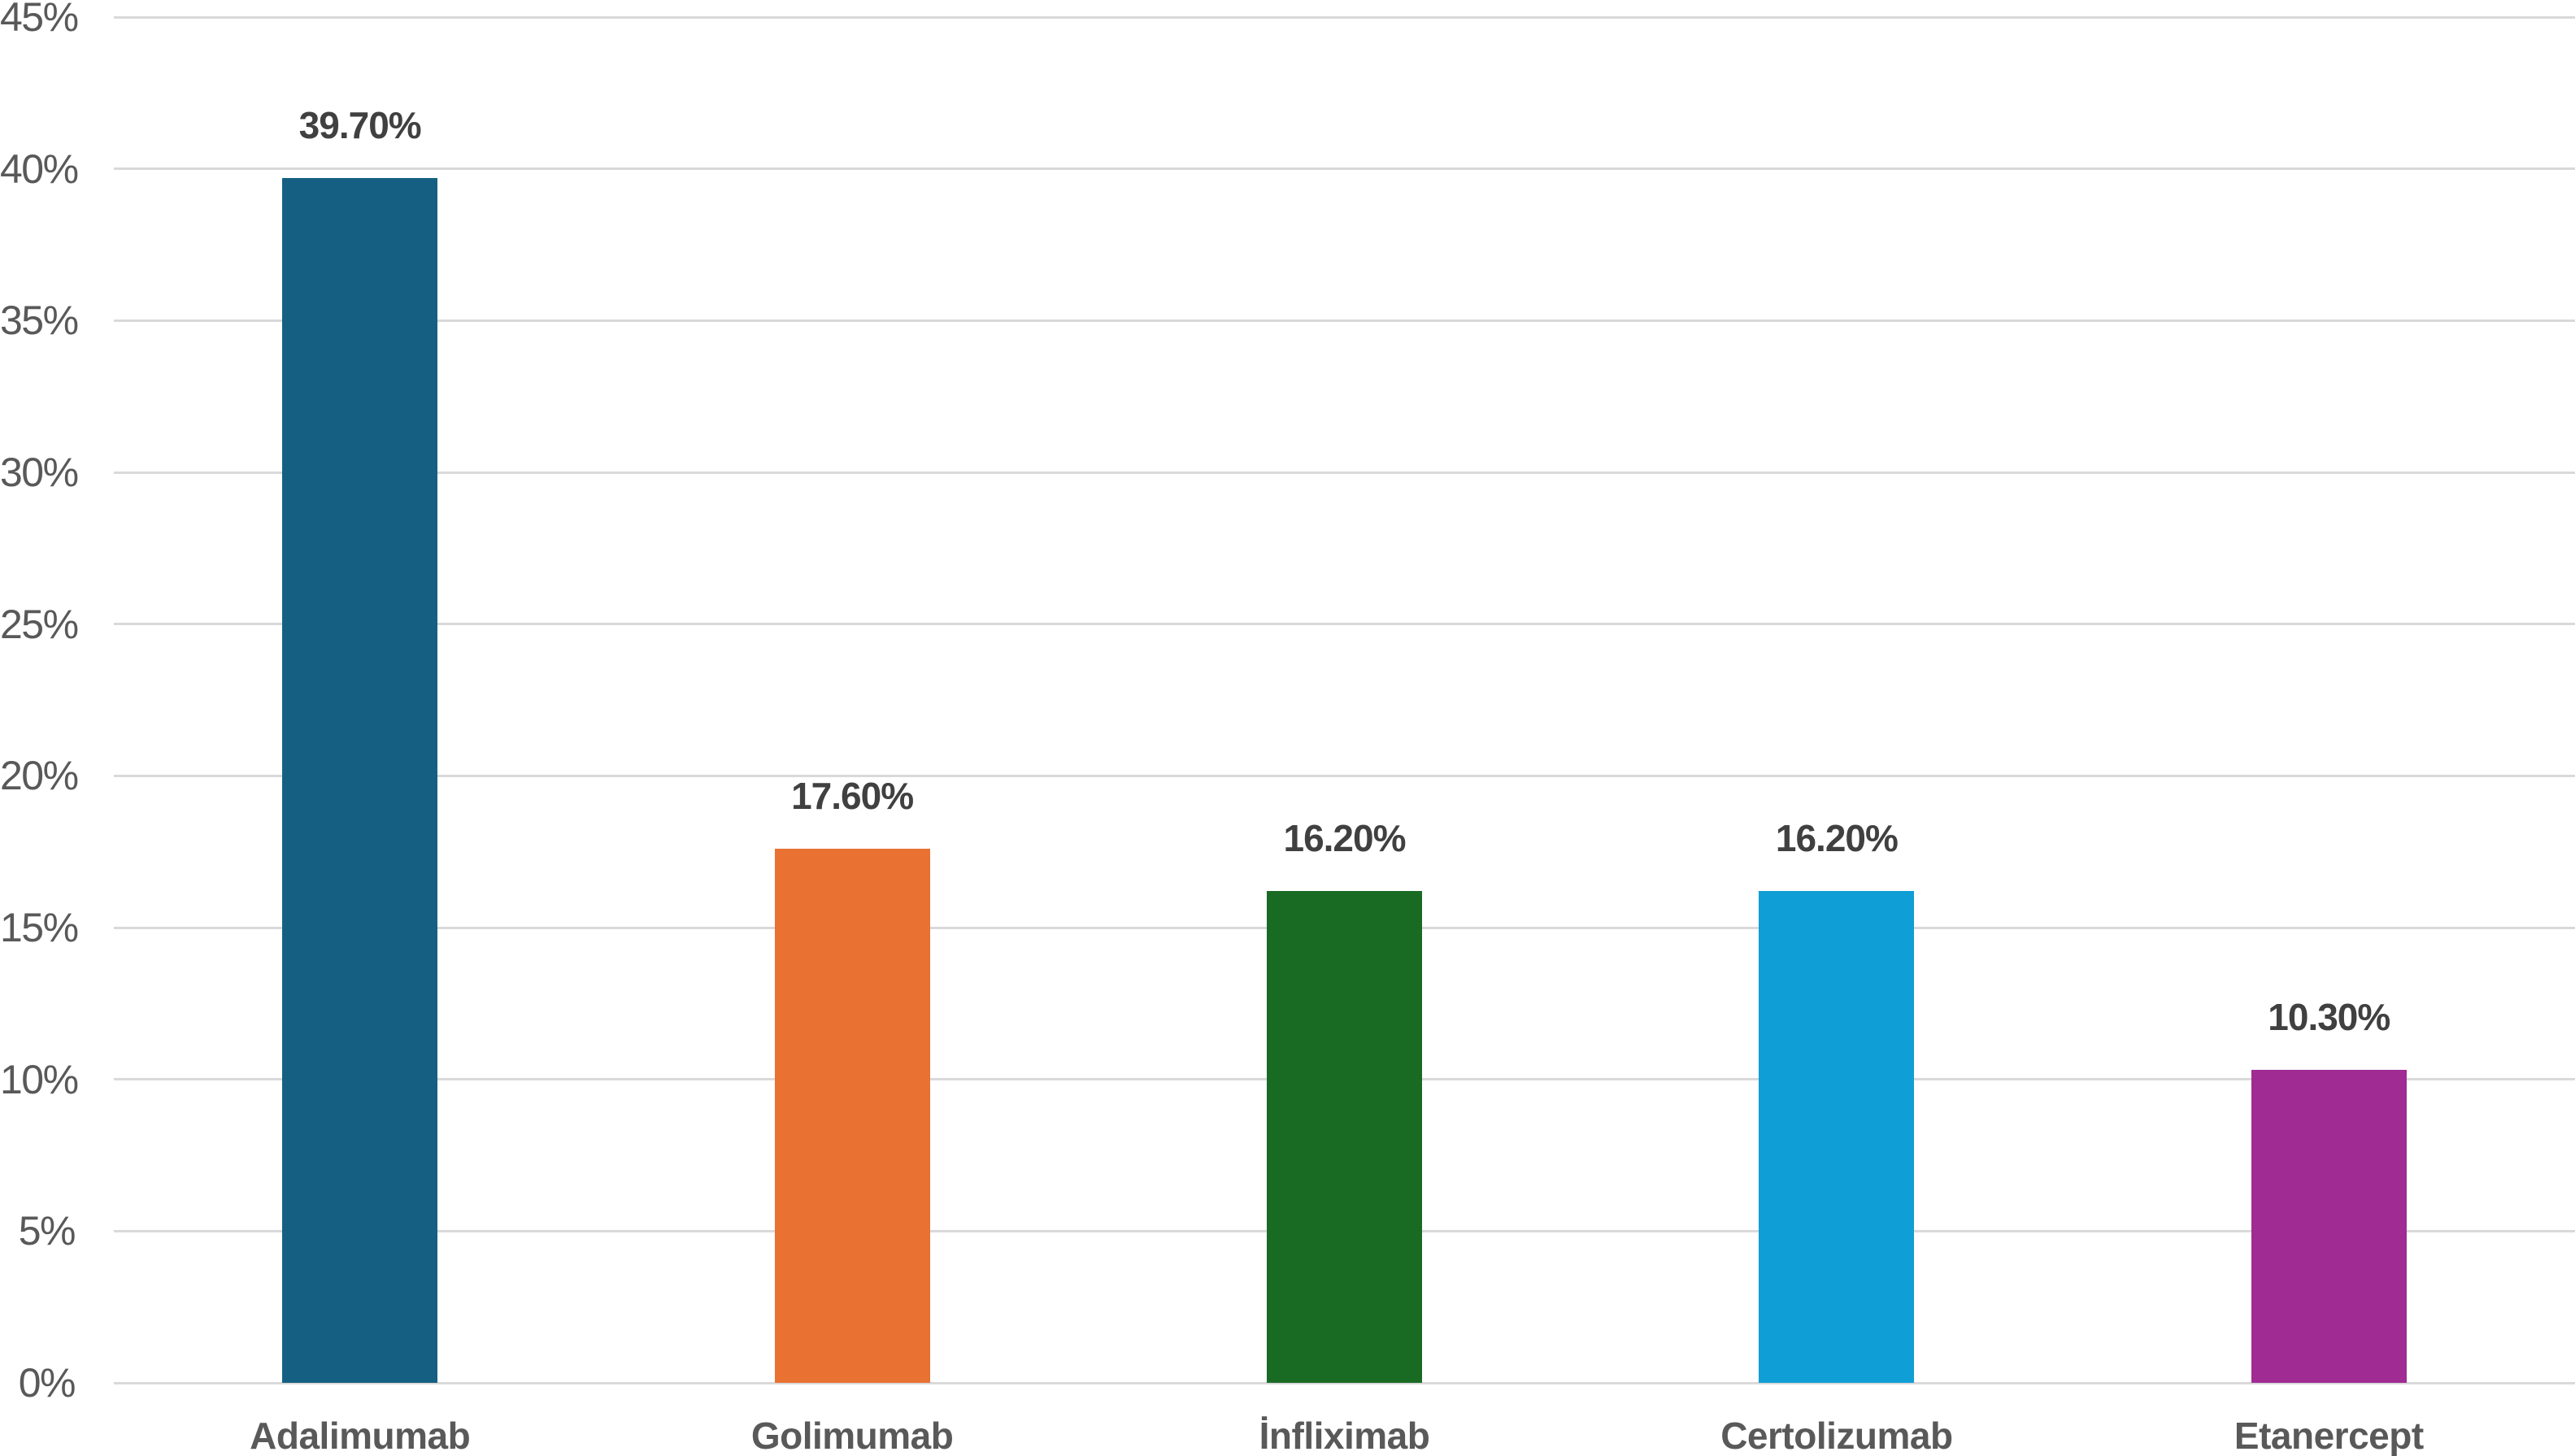 The height and width of the screenshot is (1456, 2575). I want to click on category-label-golimumab: Golimumab, so click(852, 1436).